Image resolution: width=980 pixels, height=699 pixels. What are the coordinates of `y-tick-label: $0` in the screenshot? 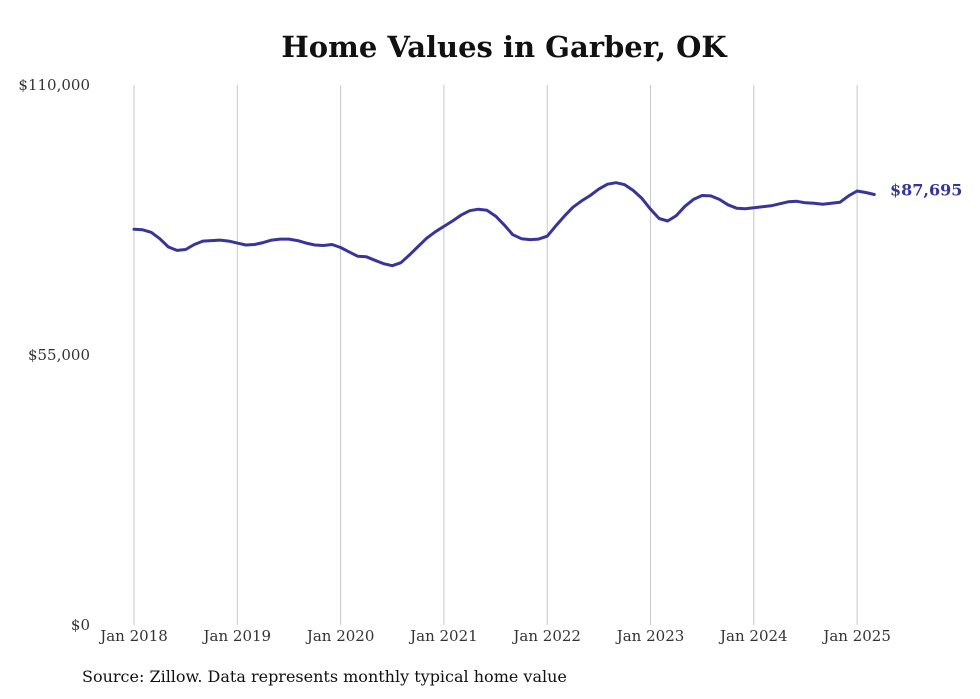 It's located at (80, 625).